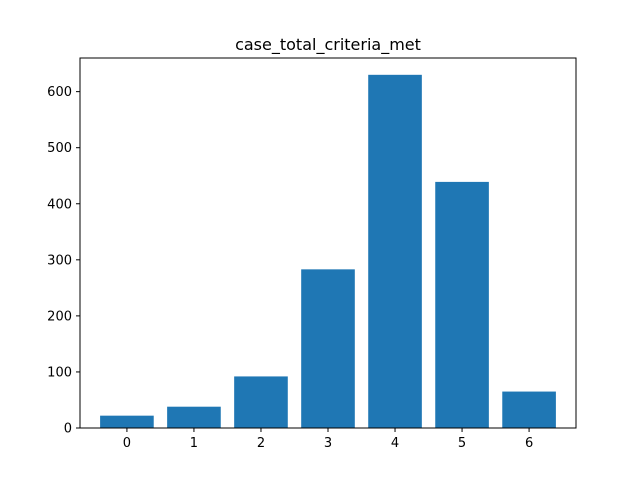 This screenshot has width=640, height=484. I want to click on x-axis-ticks: 0 1 2 3 4 5 6, so click(328, 439).